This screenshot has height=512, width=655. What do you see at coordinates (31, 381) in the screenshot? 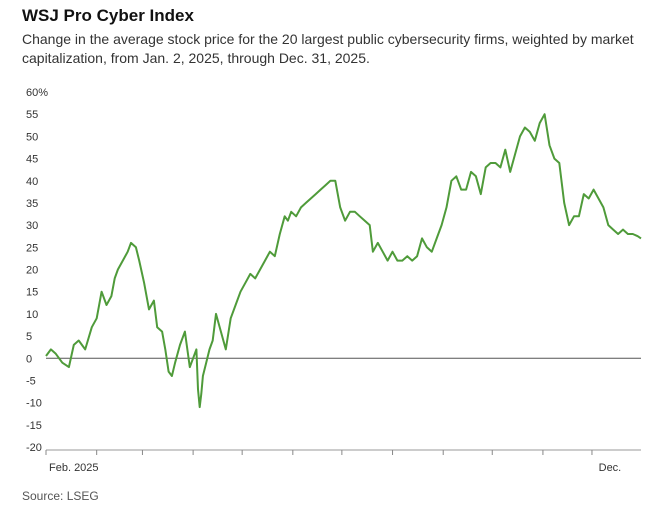
I see `y-tick-label: -5` at bounding box center [31, 381].